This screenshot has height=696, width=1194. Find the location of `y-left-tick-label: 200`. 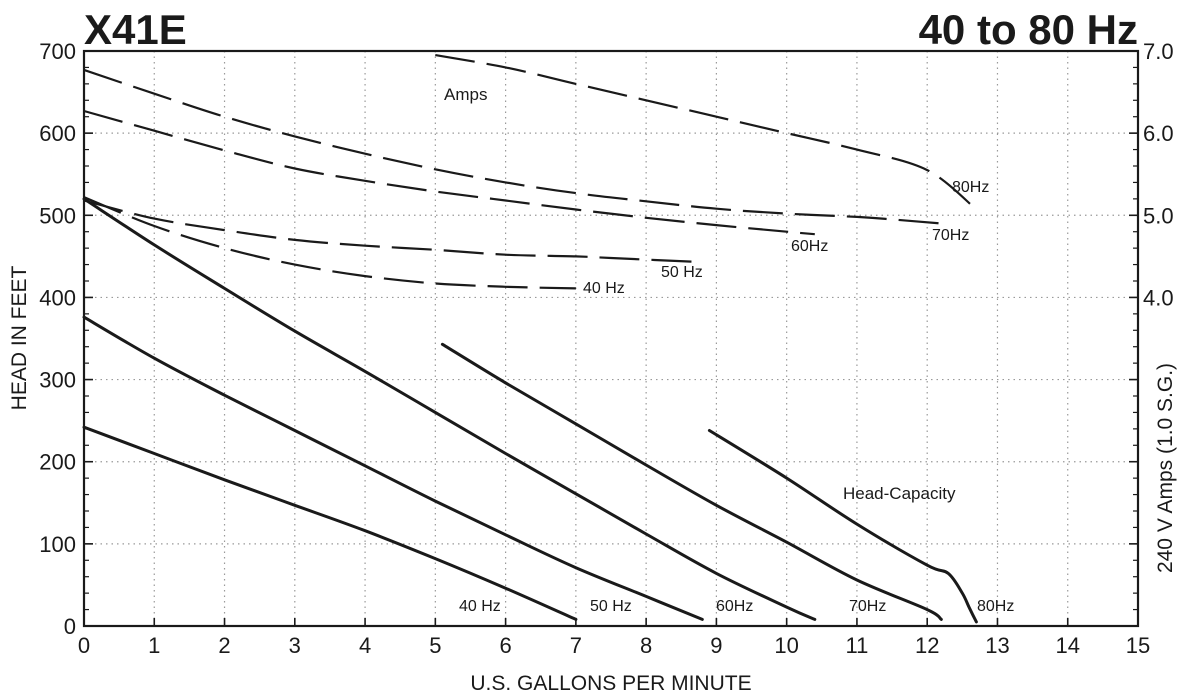

y-left-tick-label: 200 is located at coordinates (57, 462).